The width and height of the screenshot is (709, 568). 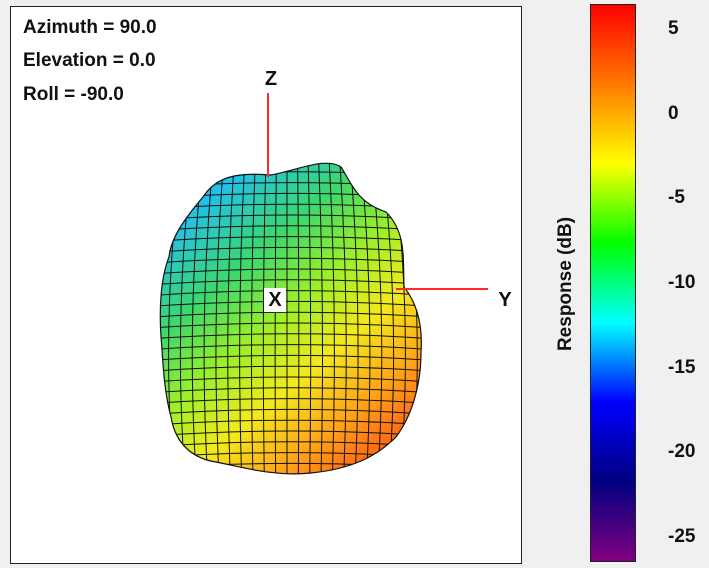 I want to click on x-axis-label: X, so click(x=275, y=300).